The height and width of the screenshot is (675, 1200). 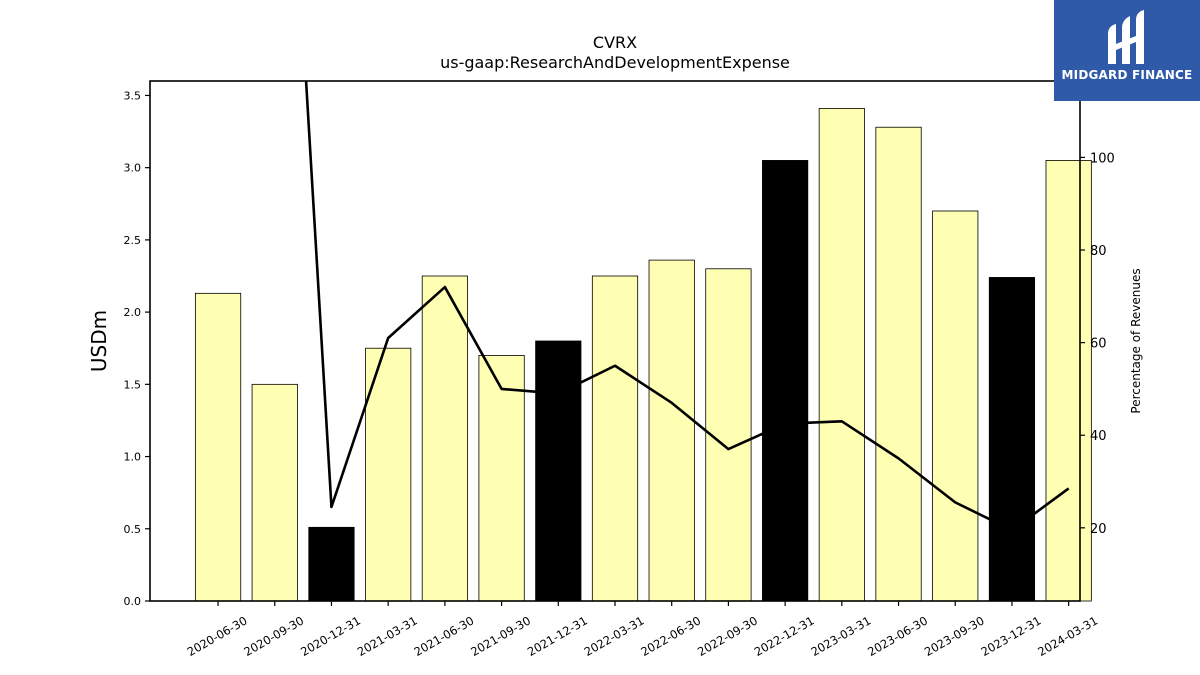 What do you see at coordinates (1102, 158) in the screenshot?
I see `y2-tick-label: 100` at bounding box center [1102, 158].